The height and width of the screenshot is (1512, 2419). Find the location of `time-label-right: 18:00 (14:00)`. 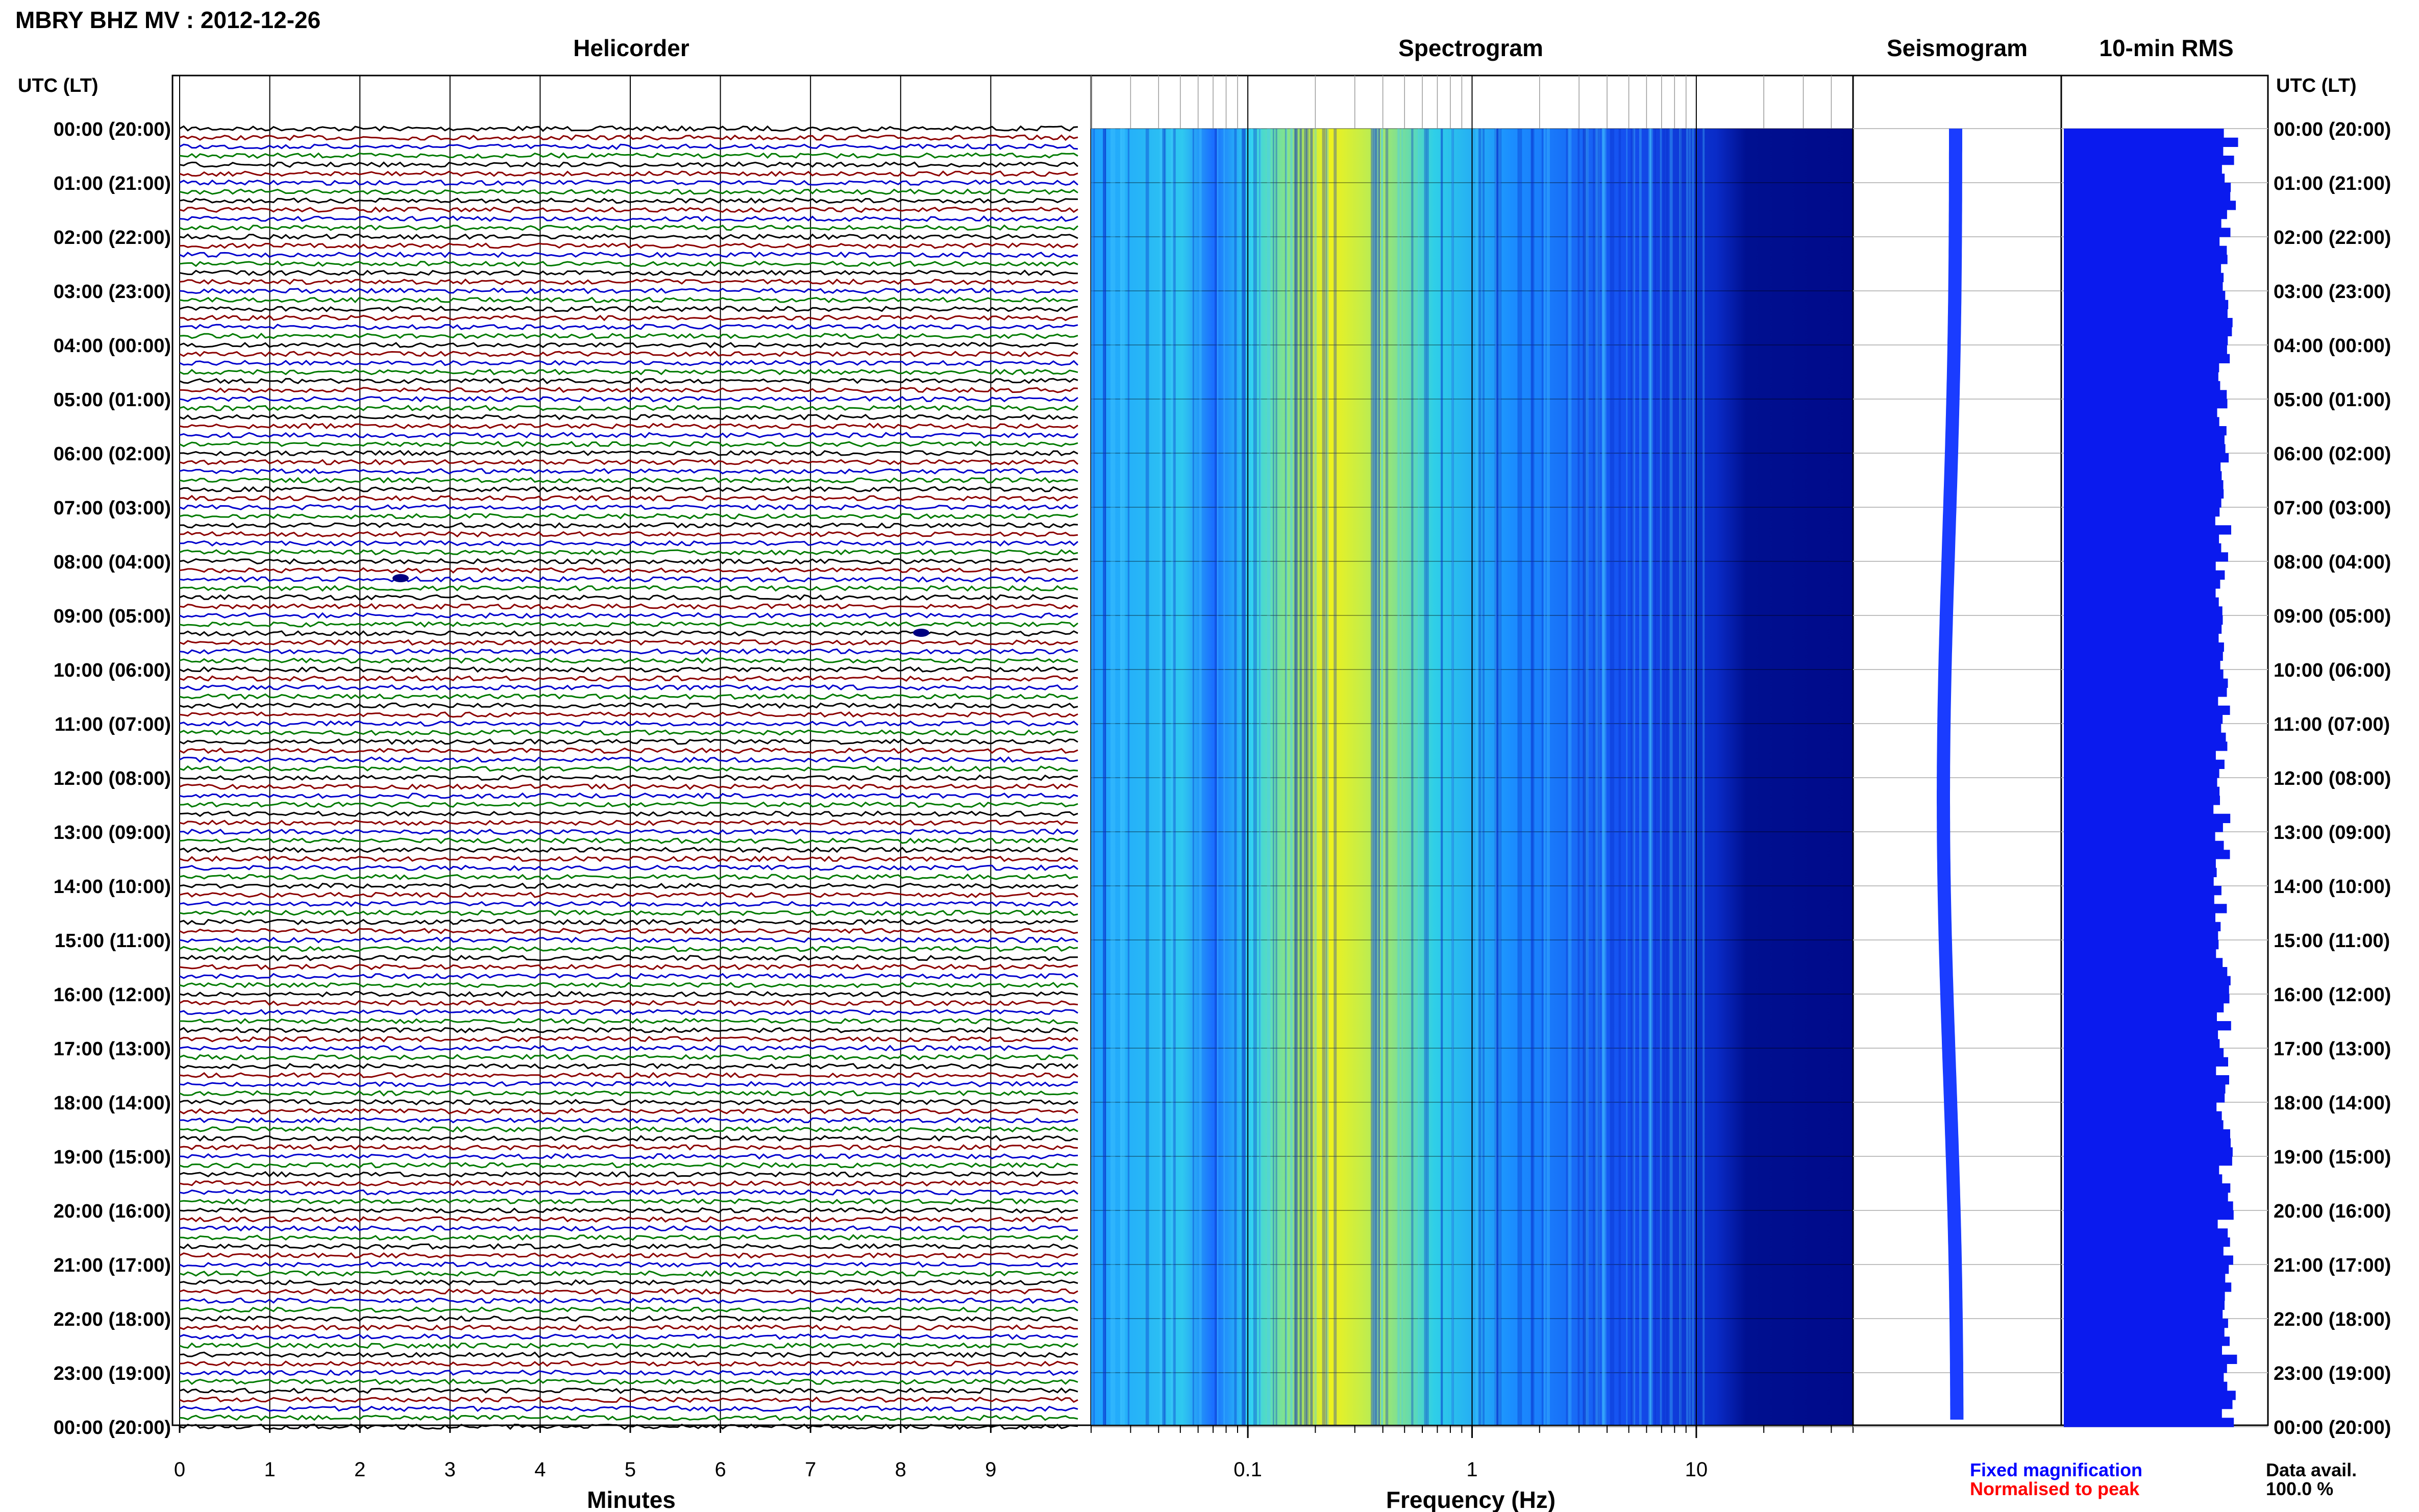

time-label-right: 18:00 (14:00) is located at coordinates (2332, 1103).